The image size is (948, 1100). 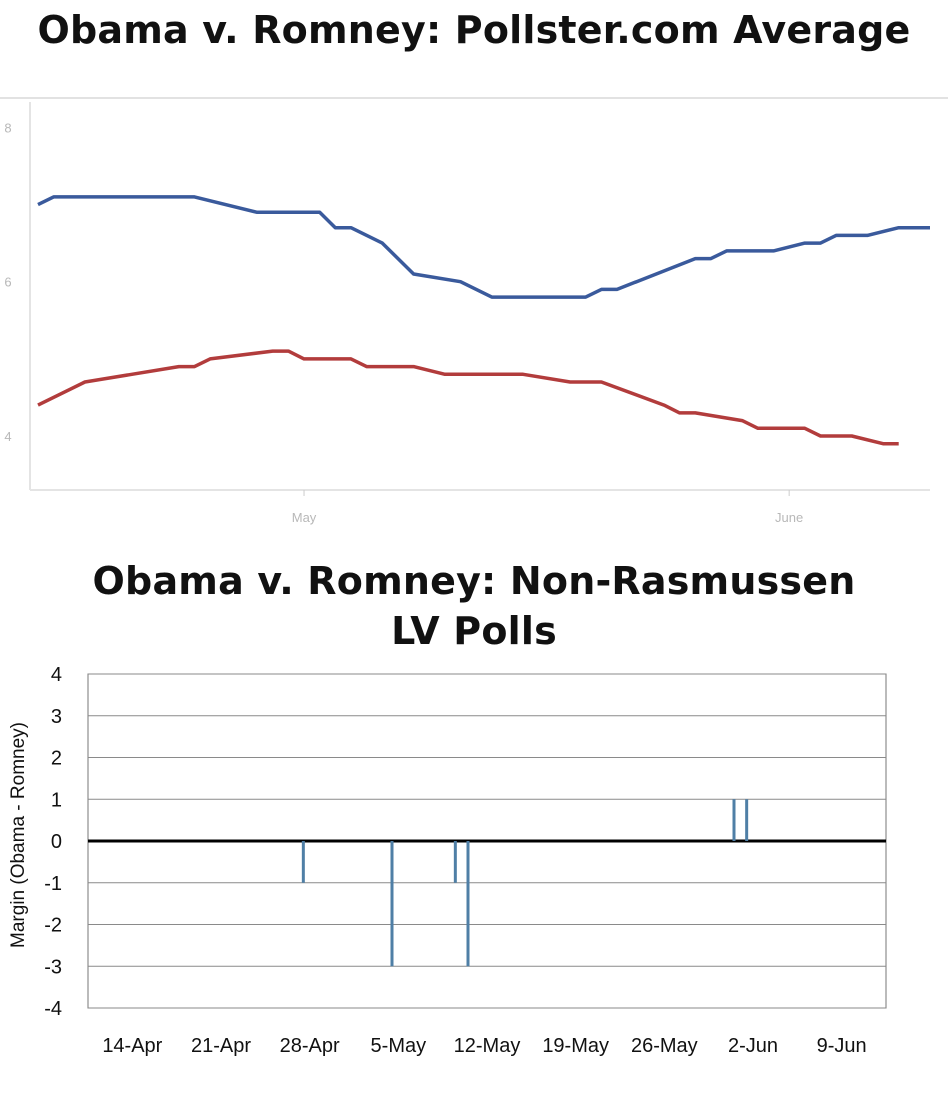 I want to click on x-tick-label: 26-May, so click(x=664, y=1046).